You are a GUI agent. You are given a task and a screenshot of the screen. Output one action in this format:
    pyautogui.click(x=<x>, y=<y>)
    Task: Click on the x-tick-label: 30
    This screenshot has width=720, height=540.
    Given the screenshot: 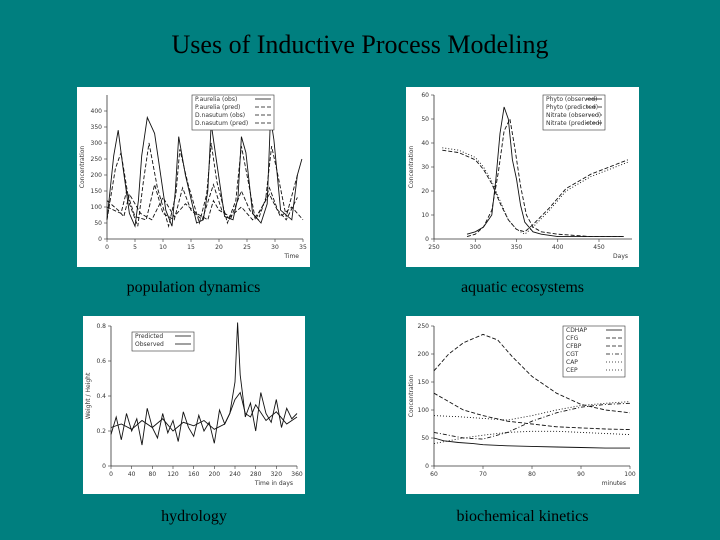 What is the action you would take?
    pyautogui.click(x=275, y=247)
    